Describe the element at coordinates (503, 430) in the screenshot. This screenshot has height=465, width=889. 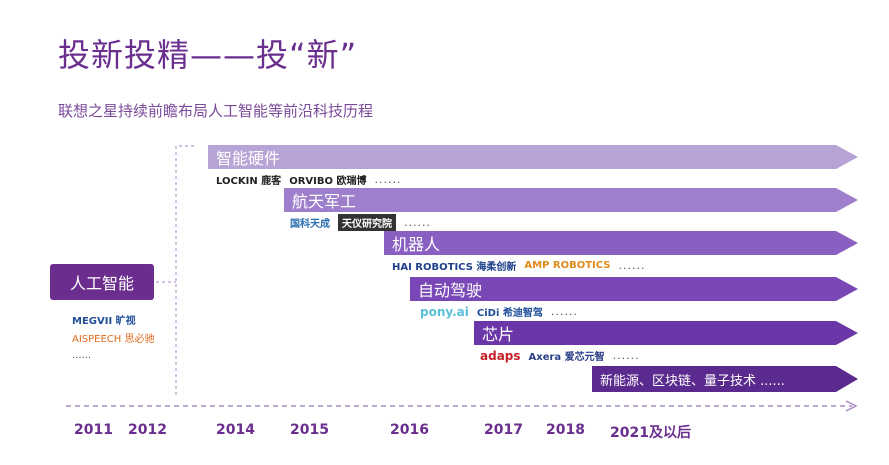
I see `year-label: 2017` at that location.